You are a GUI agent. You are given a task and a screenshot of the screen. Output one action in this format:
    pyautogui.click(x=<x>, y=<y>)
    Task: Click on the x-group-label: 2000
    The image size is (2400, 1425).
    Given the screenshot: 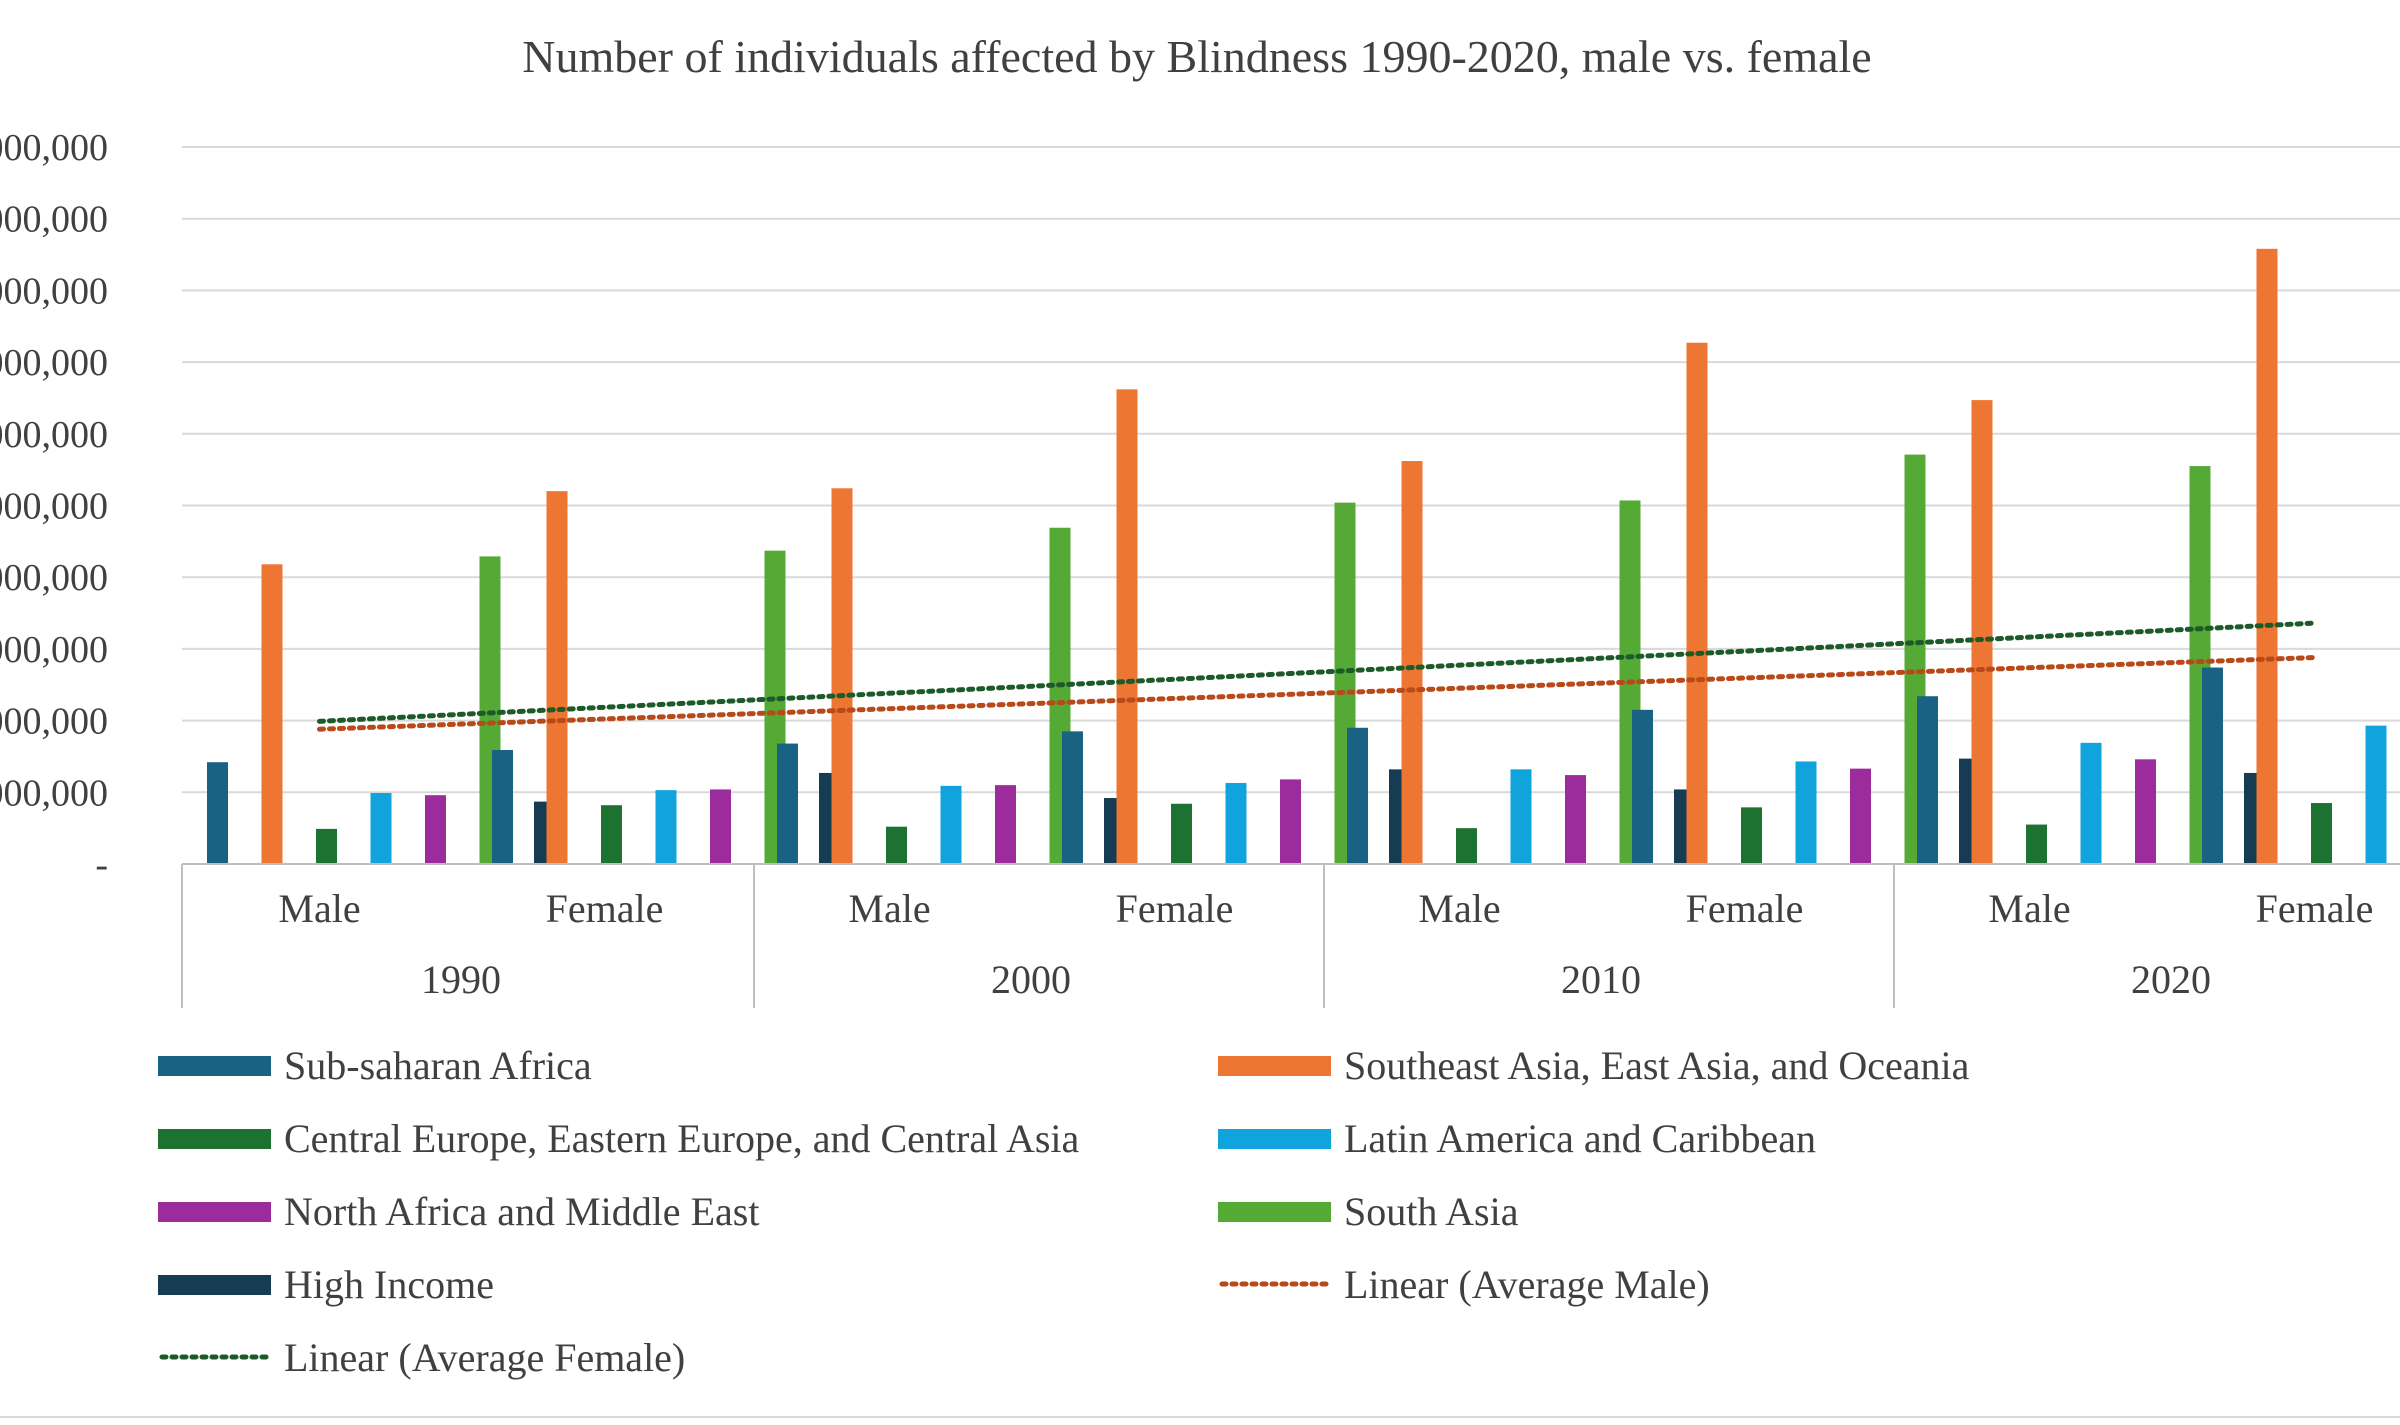 What is the action you would take?
    pyautogui.click(x=1031, y=979)
    